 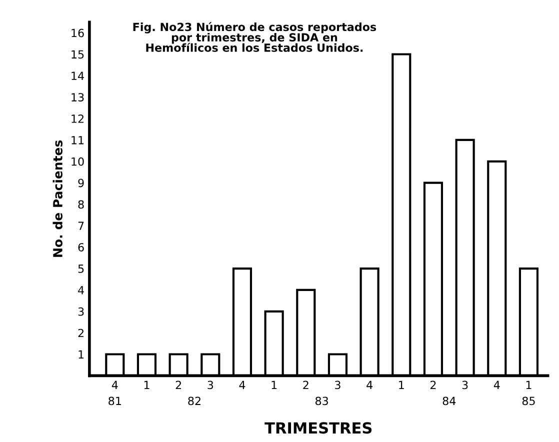 What do you see at coordinates (81, 204) in the screenshot?
I see `y-tick-label: 8` at bounding box center [81, 204].